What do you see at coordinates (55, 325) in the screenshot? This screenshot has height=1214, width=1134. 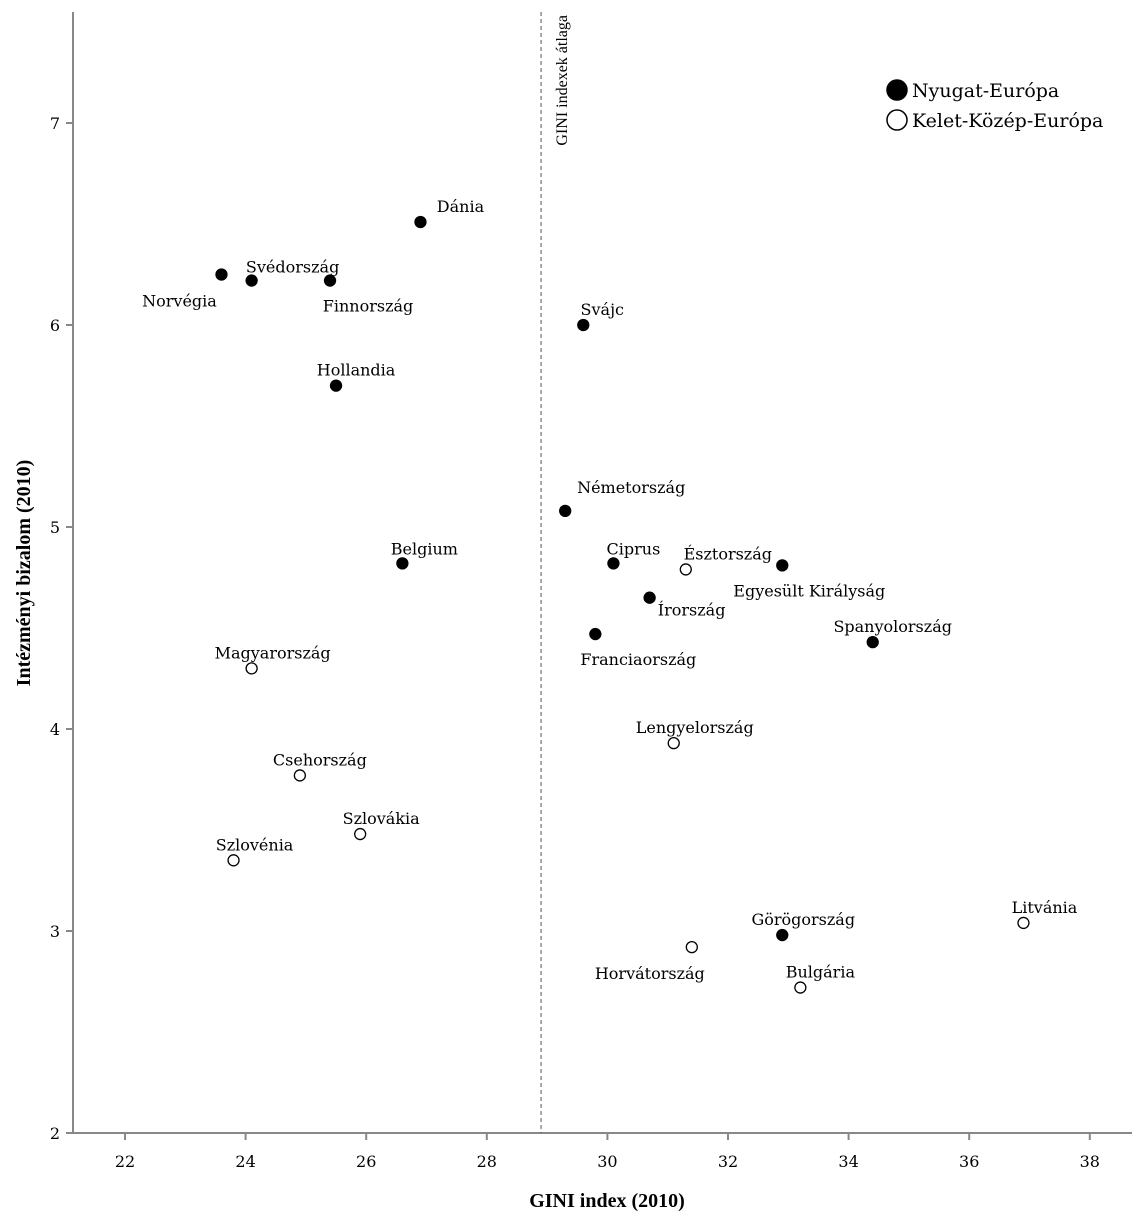 I see `y-tick-label: 6` at bounding box center [55, 325].